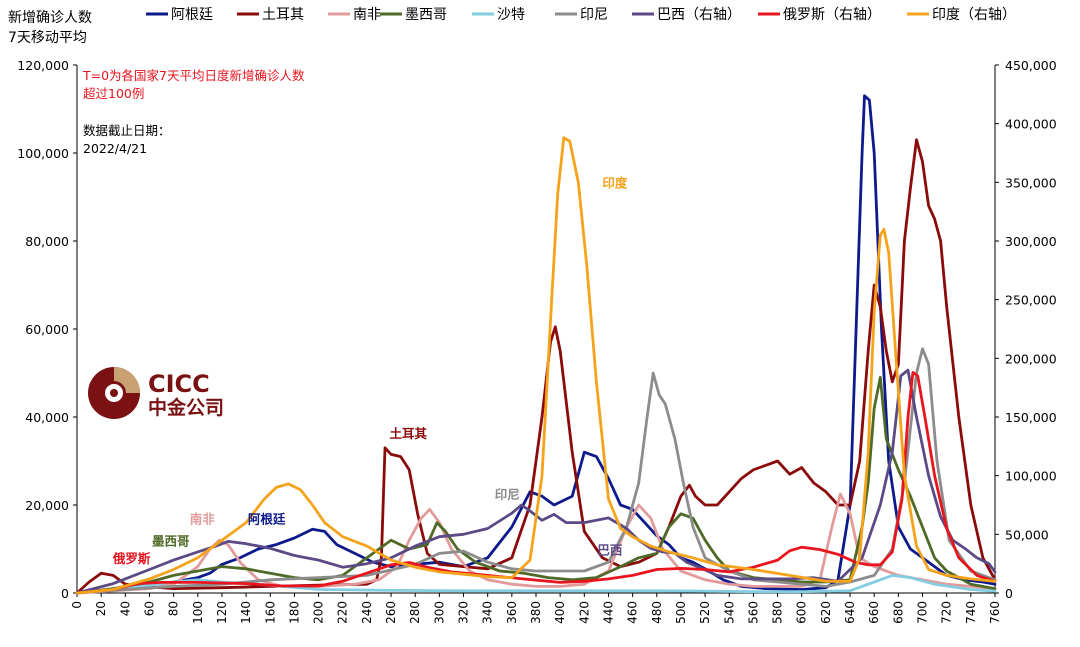 The width and height of the screenshot is (1080, 647). I want to click on right-tick-label: 200,000, so click(1031, 358).